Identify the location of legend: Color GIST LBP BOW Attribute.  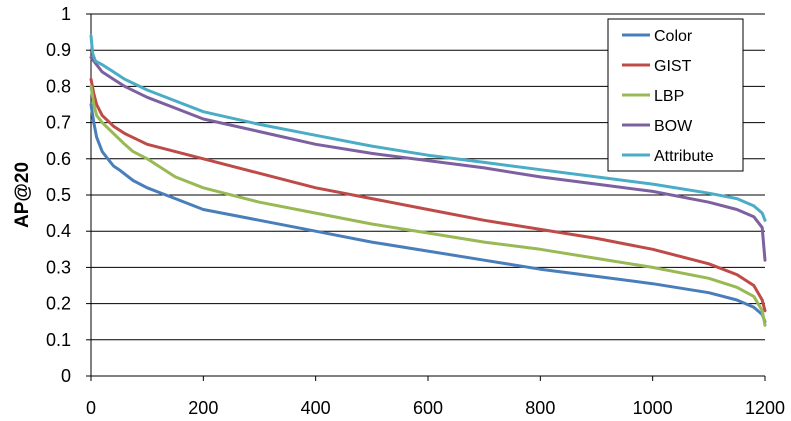
(675, 95).